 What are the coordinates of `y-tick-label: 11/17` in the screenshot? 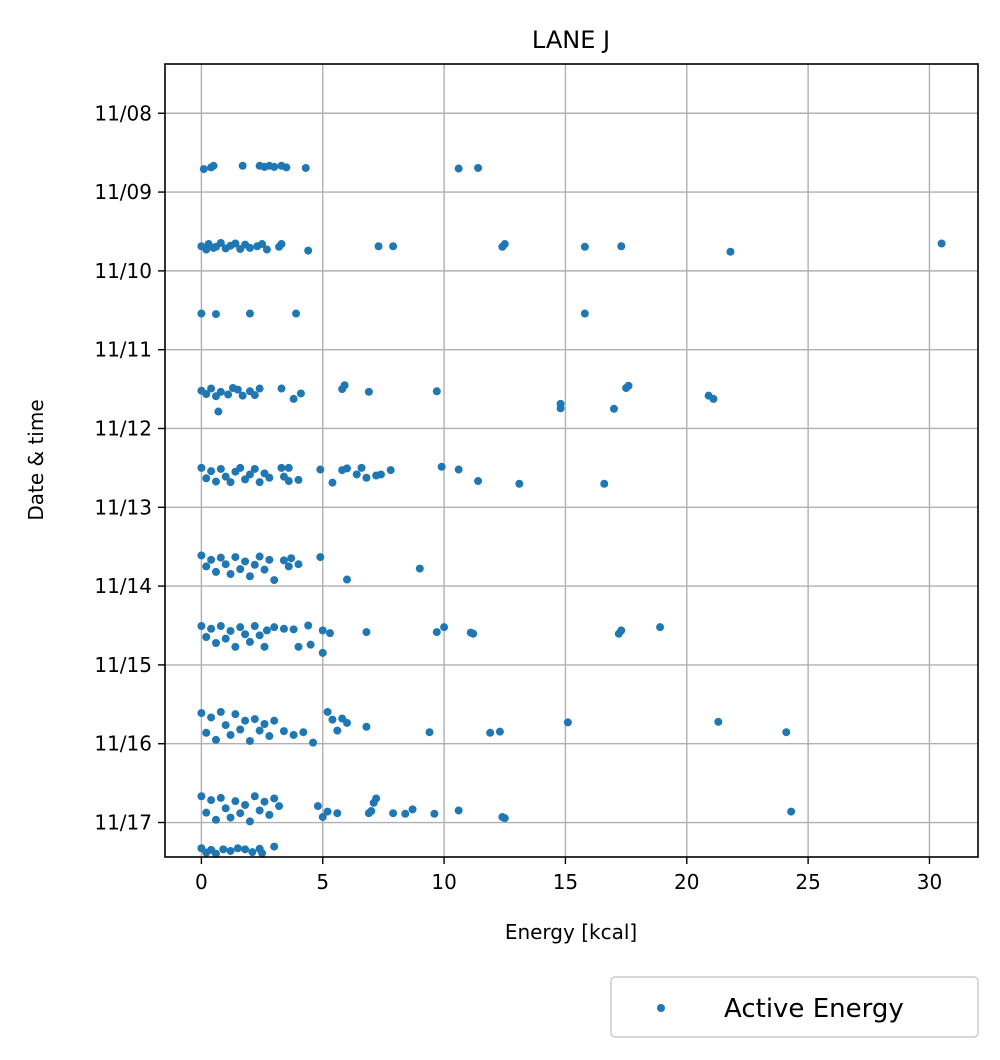 It's located at (123, 823).